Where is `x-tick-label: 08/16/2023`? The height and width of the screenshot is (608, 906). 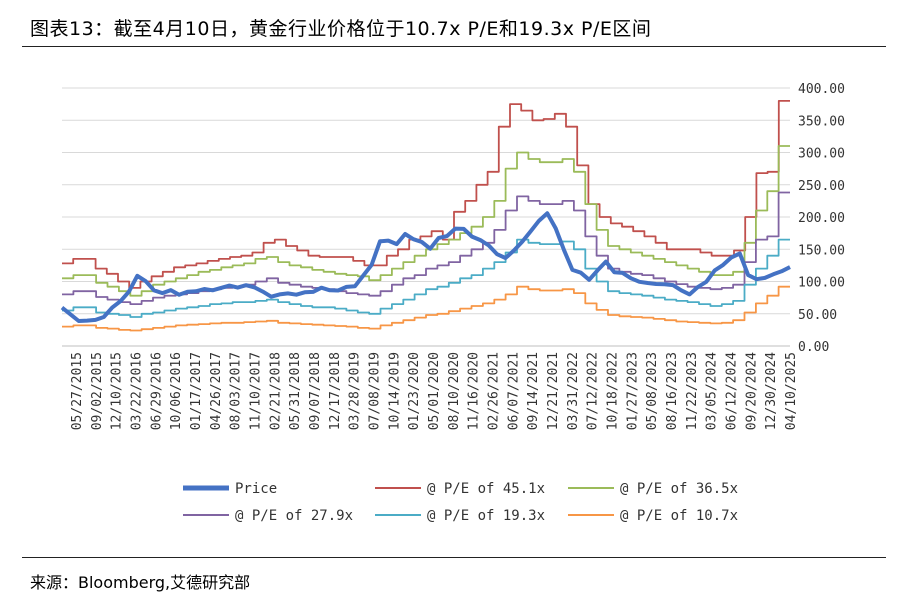 x-tick-label: 08/16/2023 is located at coordinates (672, 391).